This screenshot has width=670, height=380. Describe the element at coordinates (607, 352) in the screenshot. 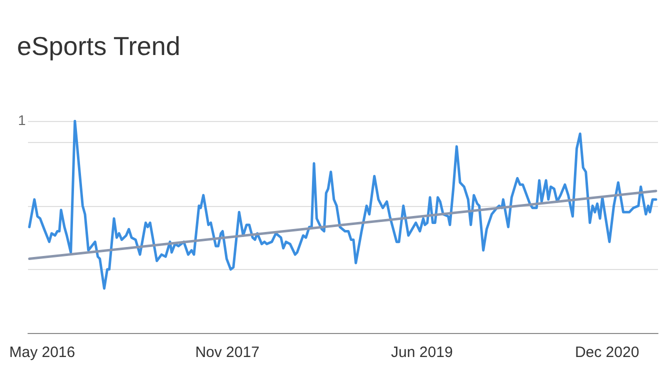

I see `x-tick-label: Dec 2020` at that location.